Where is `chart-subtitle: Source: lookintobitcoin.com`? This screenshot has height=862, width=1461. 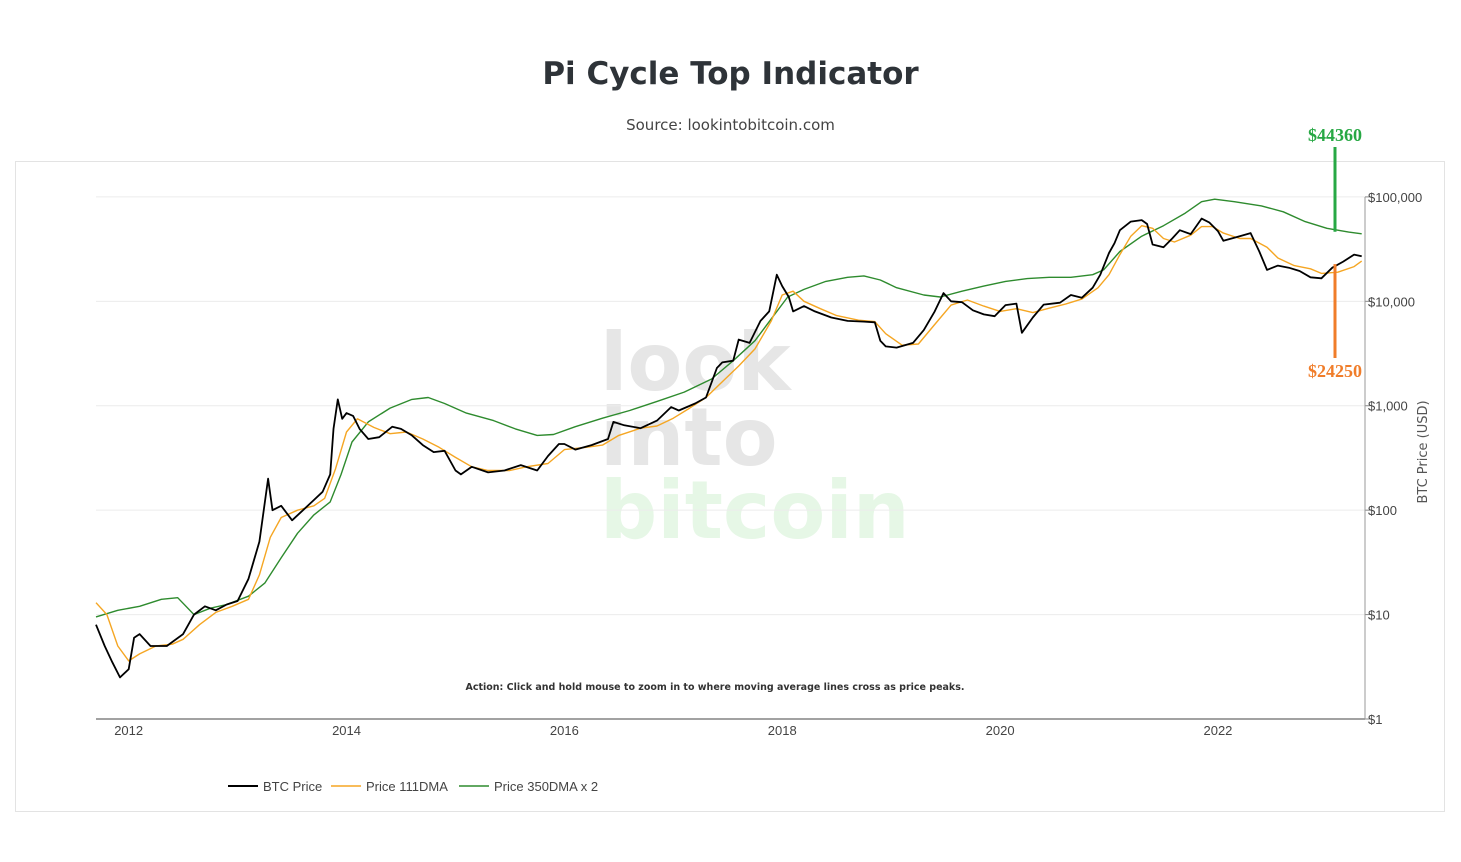 chart-subtitle: Source: lookintobitcoin.com is located at coordinates (730, 125).